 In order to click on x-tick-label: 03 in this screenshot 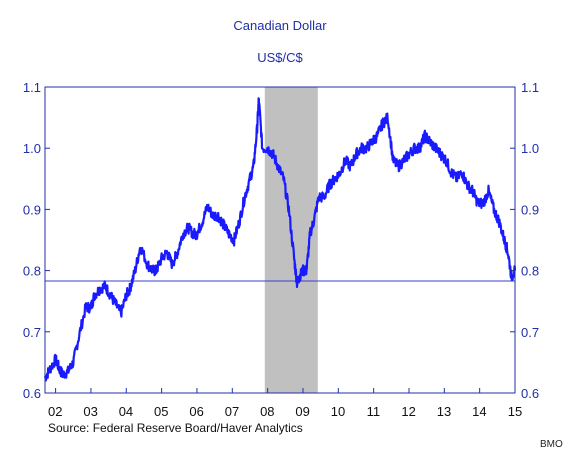, I will do `click(90, 411)`.